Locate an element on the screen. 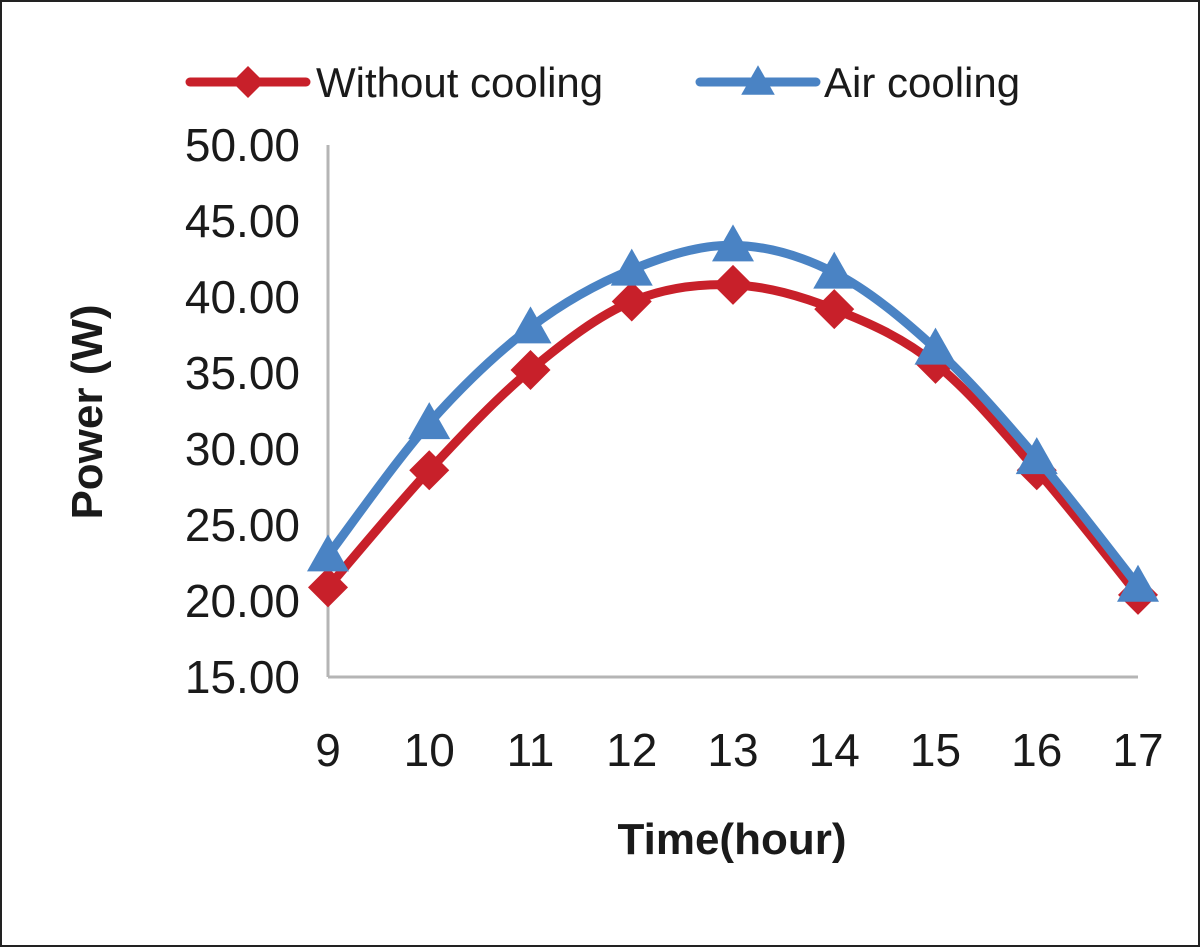 This screenshot has height=947, width=1200. legend-label: Without cooling is located at coordinates (459, 82).